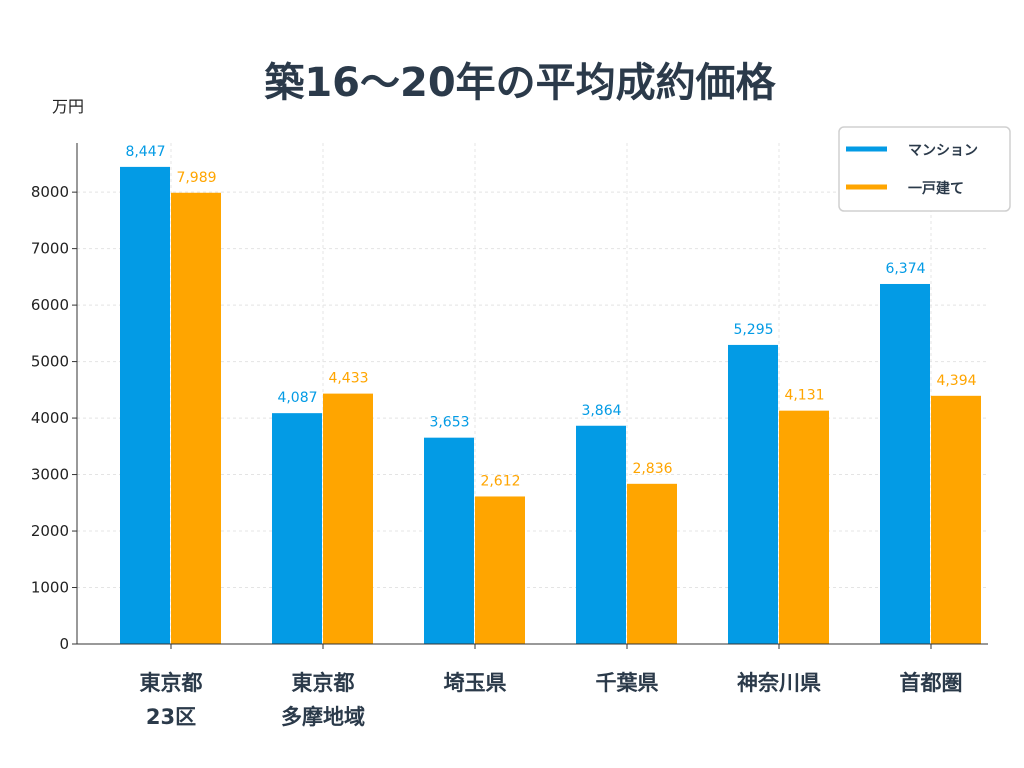 The image size is (1024, 768). Describe the element at coordinates (50, 305) in the screenshot. I see `y-tick-label: 6000` at that location.